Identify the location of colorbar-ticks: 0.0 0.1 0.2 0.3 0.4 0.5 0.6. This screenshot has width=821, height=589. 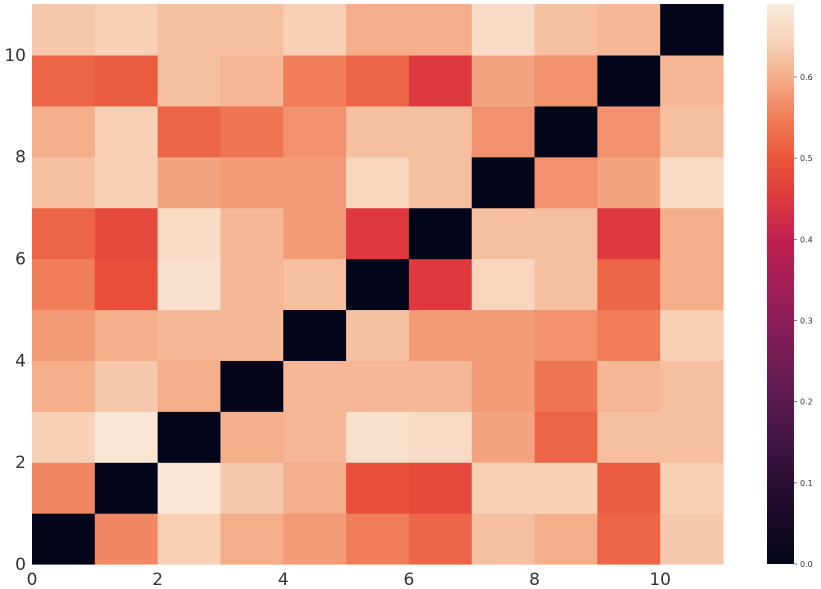
(803, 321).